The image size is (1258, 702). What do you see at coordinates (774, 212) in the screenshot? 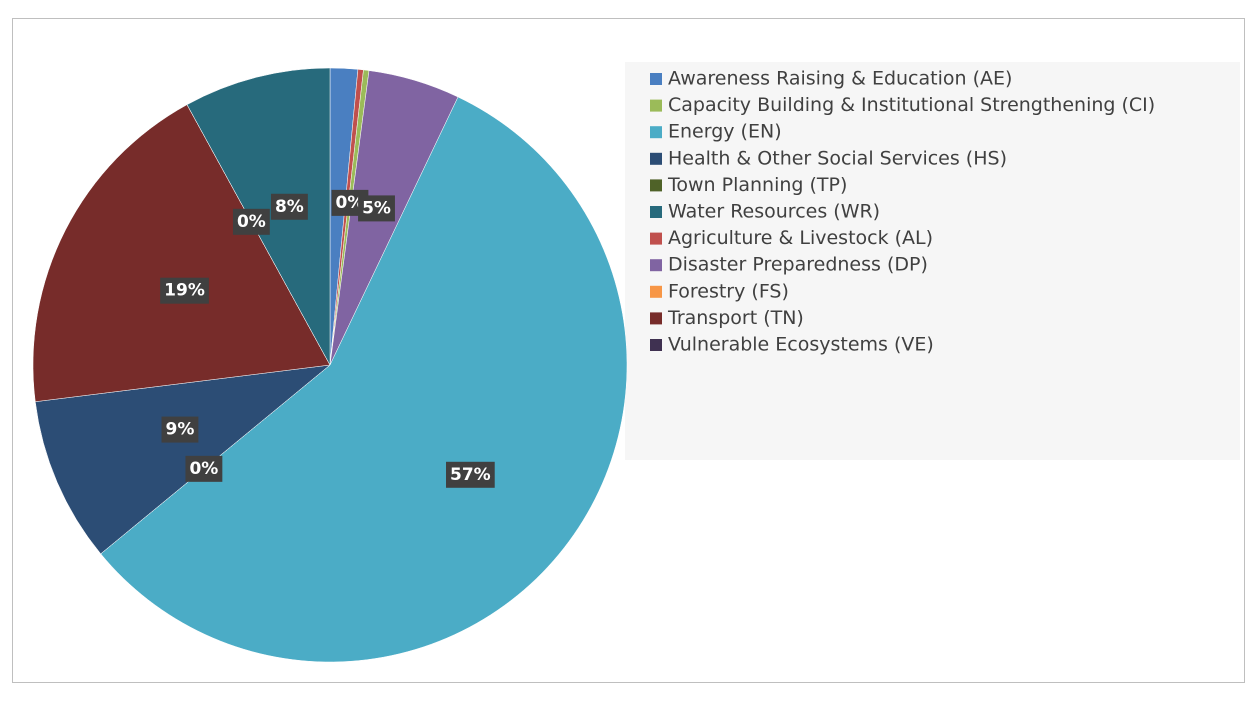
I see `legend-label: Water Resources (WR)` at bounding box center [774, 212].